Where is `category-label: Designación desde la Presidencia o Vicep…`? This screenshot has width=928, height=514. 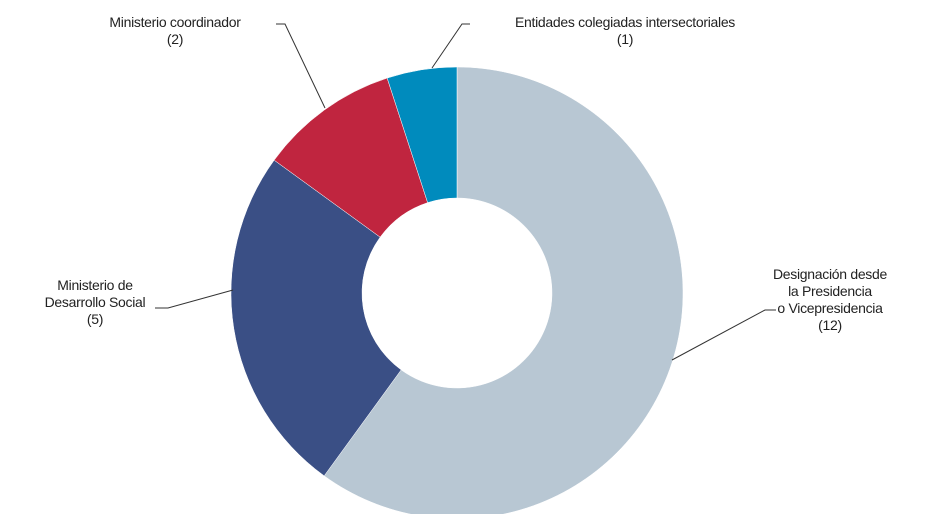 category-label: Designación desde la Presidencia o Vicep… is located at coordinates (830, 291).